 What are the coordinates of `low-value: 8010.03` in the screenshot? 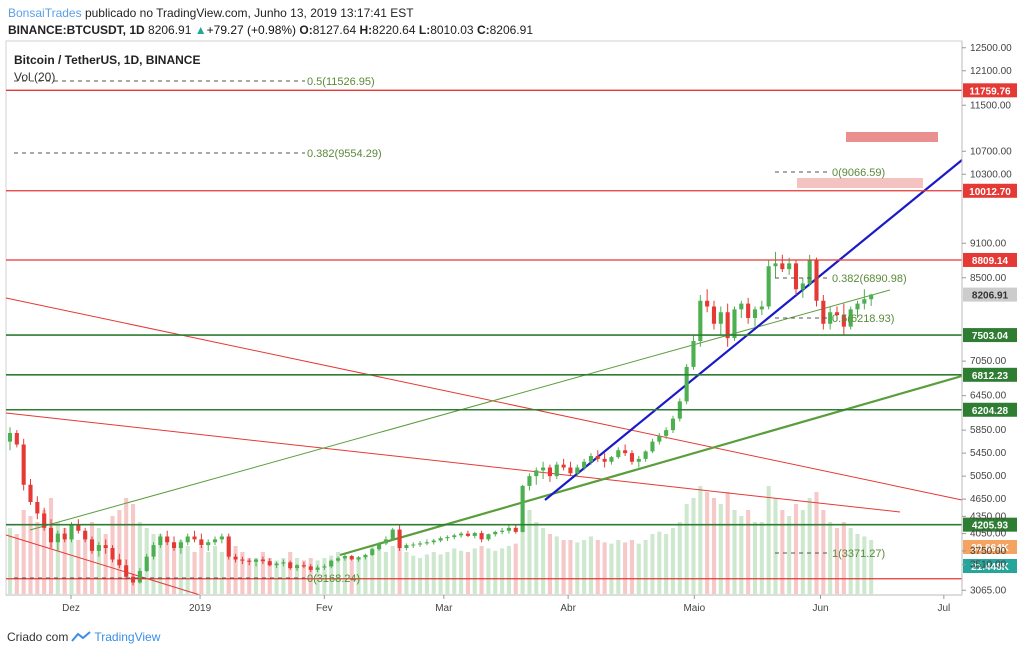 It's located at (452, 30).